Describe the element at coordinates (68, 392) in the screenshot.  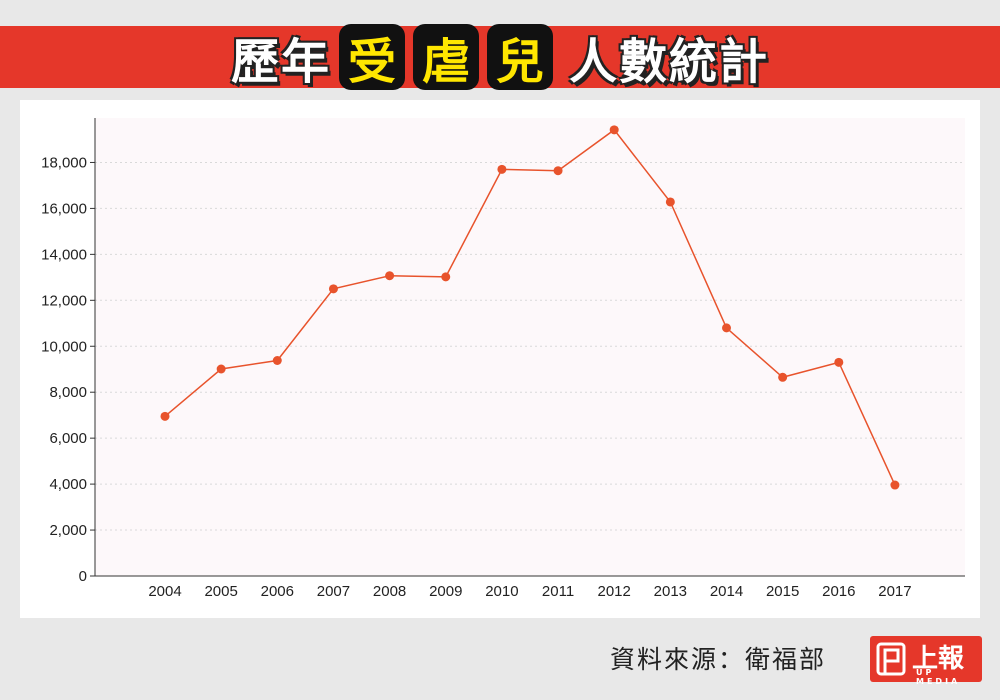
I see `y-tick-label: 8,000` at that location.